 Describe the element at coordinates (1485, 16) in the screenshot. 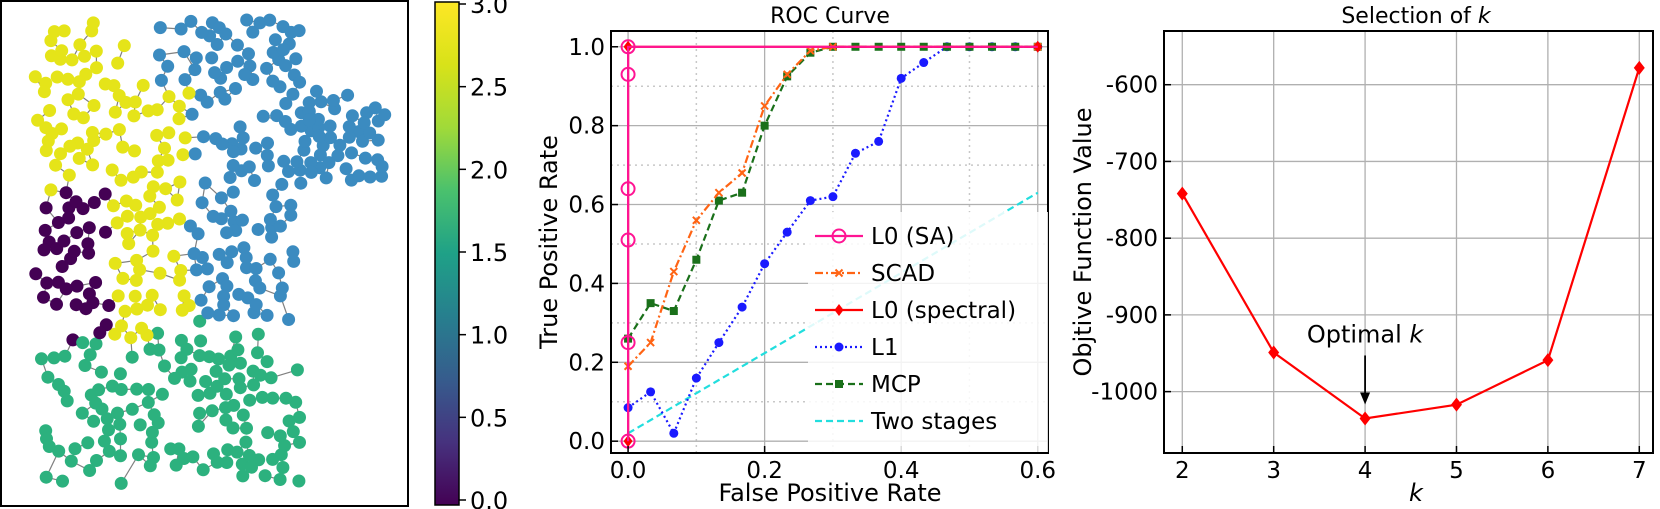

I see `selection-title-italic: k` at that location.